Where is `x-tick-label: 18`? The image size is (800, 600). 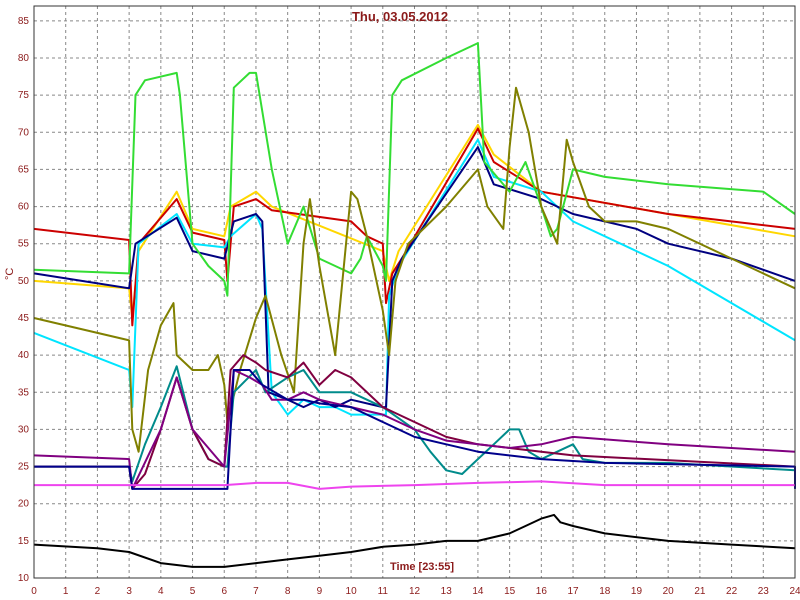 x-tick-label: 18 is located at coordinates (605, 591).